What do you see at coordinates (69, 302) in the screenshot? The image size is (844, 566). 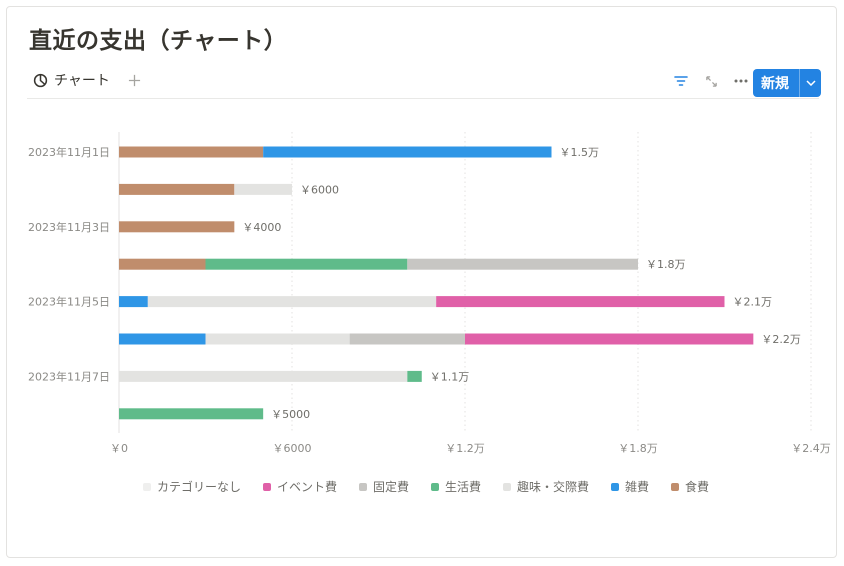 I see `y-category-label: 2023年11月5日` at bounding box center [69, 302].